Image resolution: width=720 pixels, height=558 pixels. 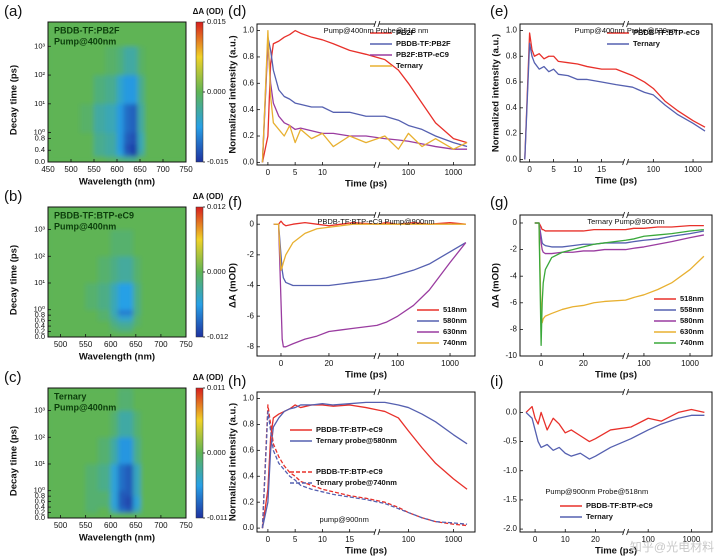 I want to click on plot-frame, so click(x=616, y=462).